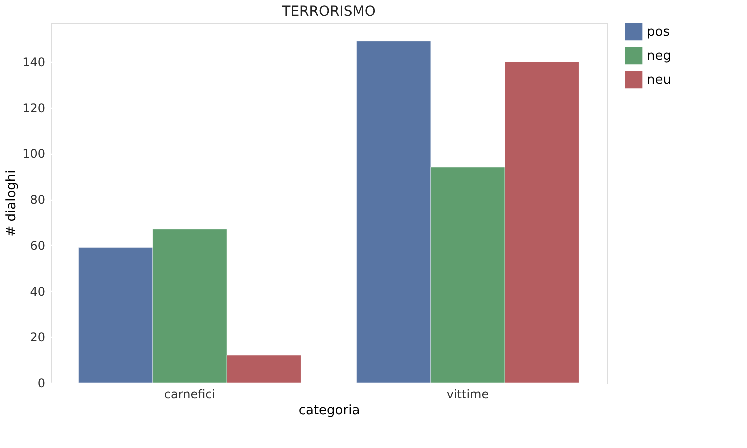 The height and width of the screenshot is (448, 747). What do you see at coordinates (34, 62) in the screenshot?
I see `y-tick-label: 140` at bounding box center [34, 62].